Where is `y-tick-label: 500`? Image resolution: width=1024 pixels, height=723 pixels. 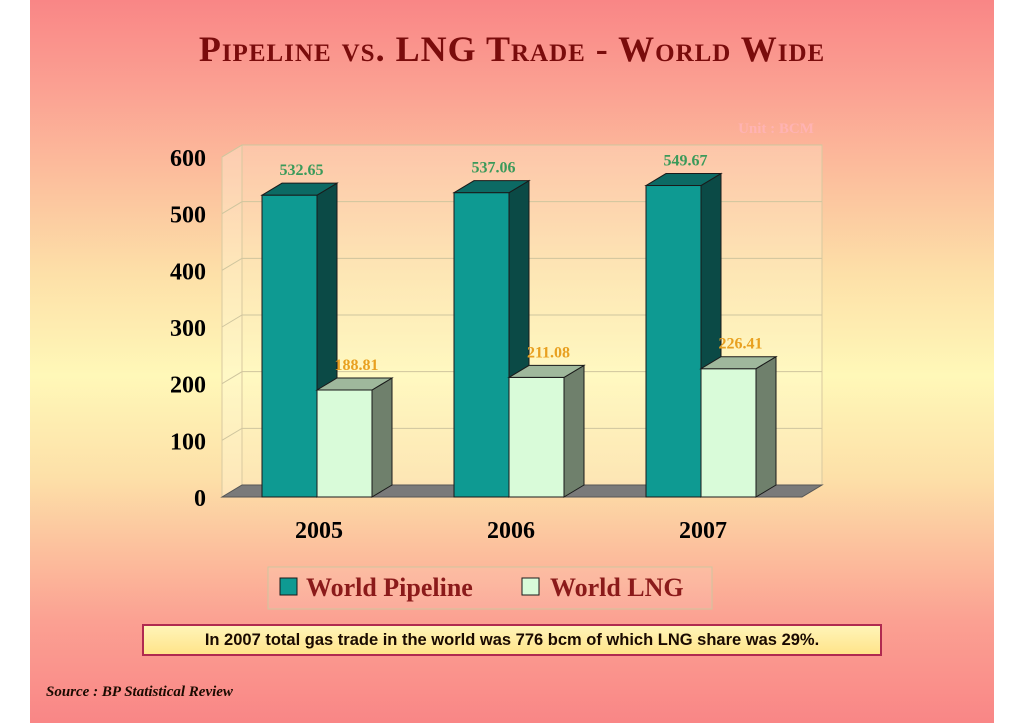 y-tick-label: 500 is located at coordinates (188, 216).